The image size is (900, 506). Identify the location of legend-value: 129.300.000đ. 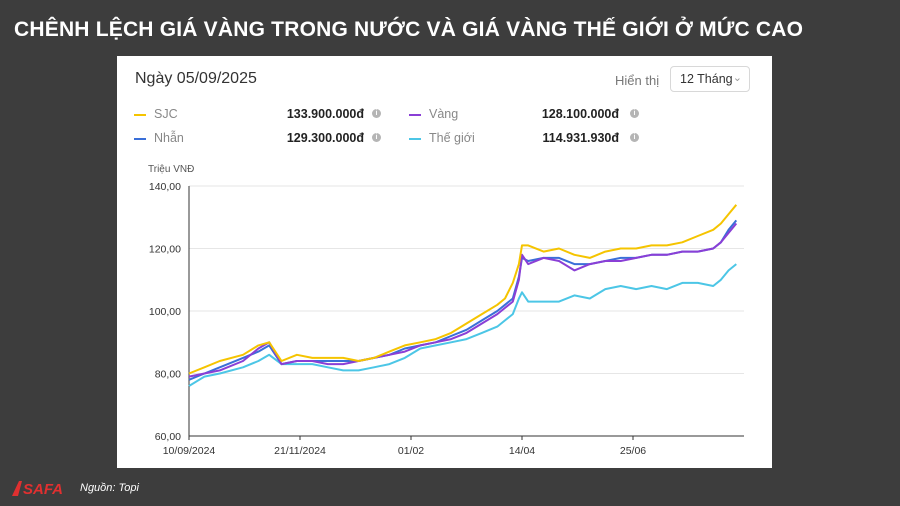
(325, 138).